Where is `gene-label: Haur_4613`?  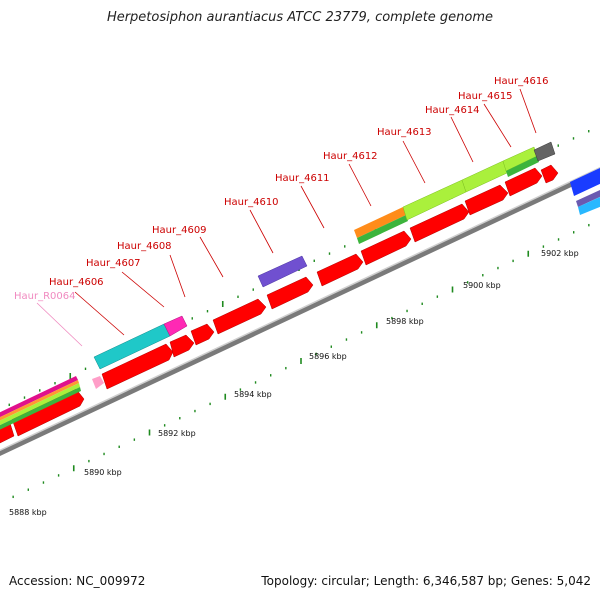
gene-label: Haur_4613 is located at coordinates (404, 132).